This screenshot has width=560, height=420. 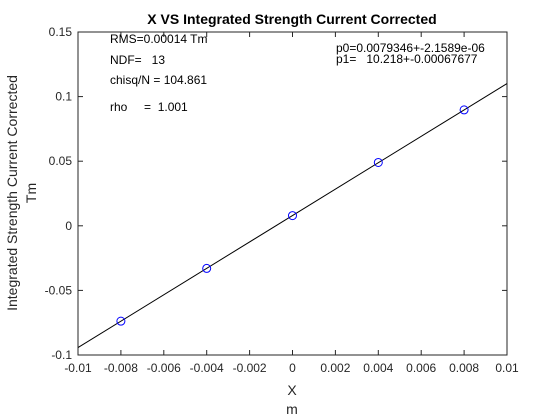 I want to click on y-tick-label: -0.05, so click(x=59, y=290).